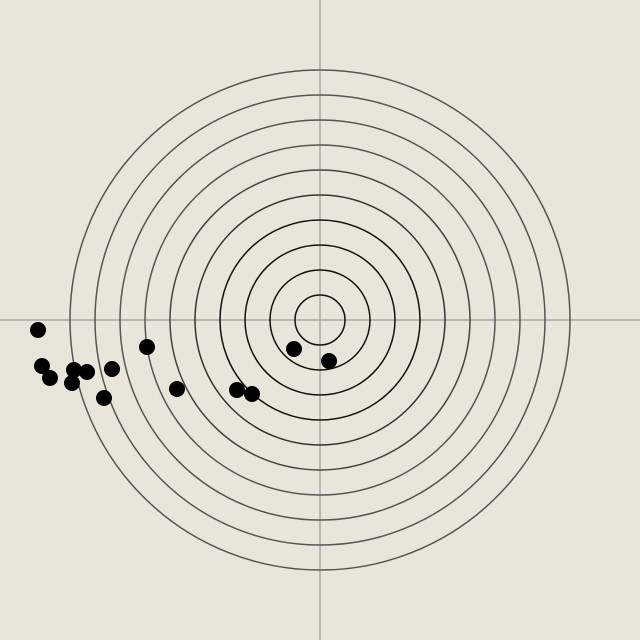 The width and height of the screenshot is (640, 640). What do you see at coordinates (183, 364) in the screenshot?
I see `shots` at bounding box center [183, 364].